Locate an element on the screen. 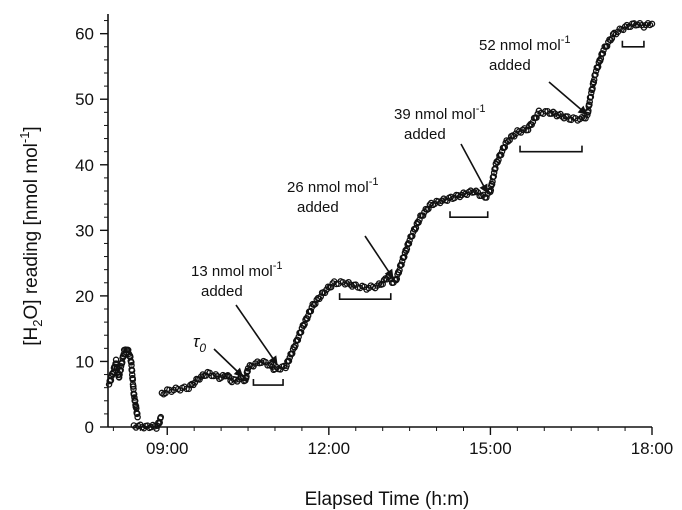  y-tick-label-6: 60 is located at coordinates (84, 34).